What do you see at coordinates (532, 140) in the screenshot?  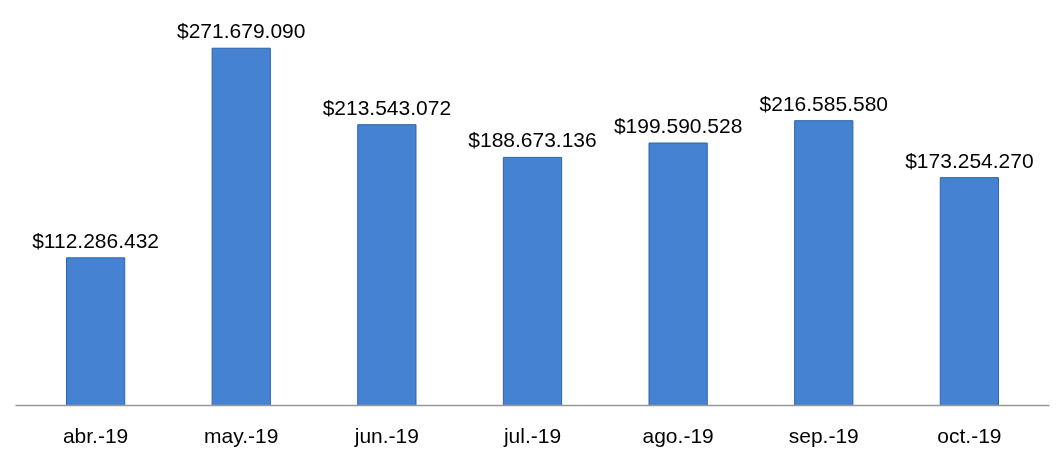 I see `data-label: $188.673.136` at bounding box center [532, 140].